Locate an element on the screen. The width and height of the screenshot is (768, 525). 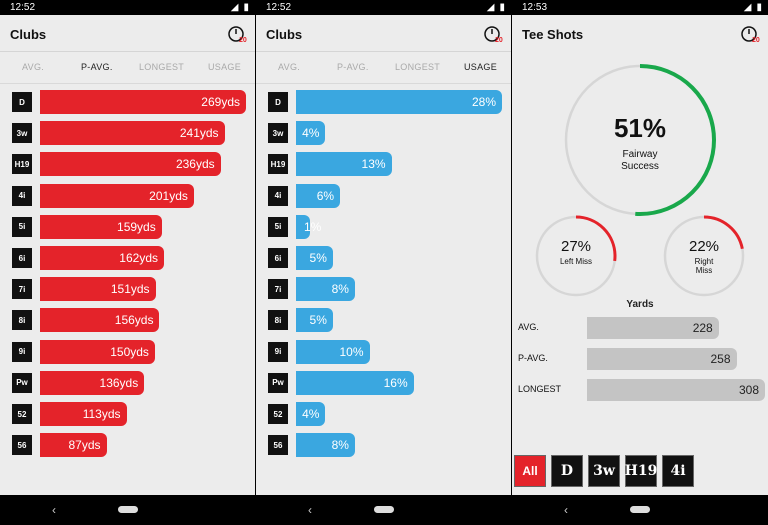
club-value-bar: 8% is located at coordinates (325, 289).